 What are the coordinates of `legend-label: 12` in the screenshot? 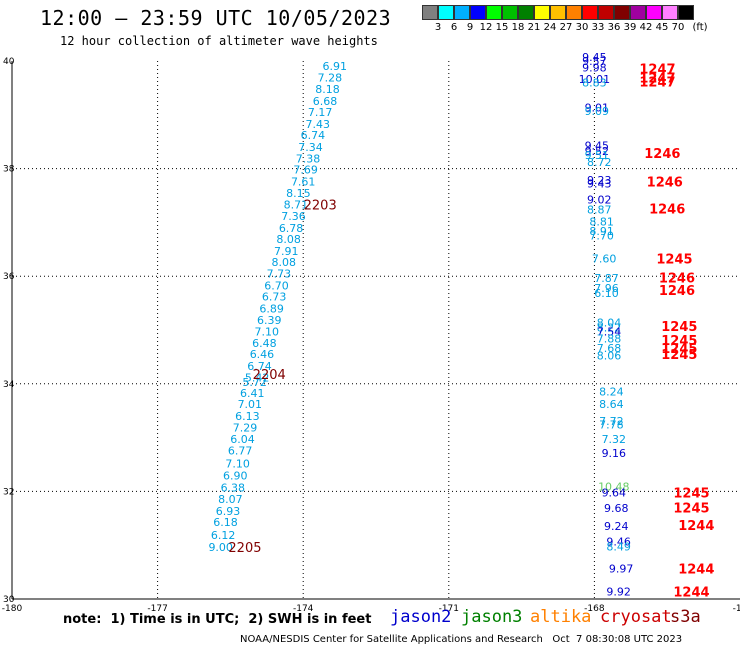 It's located at (486, 27).